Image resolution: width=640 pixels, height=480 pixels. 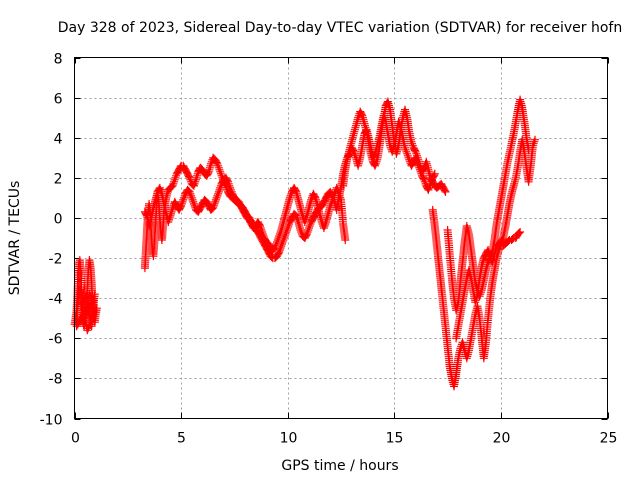 What do you see at coordinates (58, 140) in the screenshot?
I see `y-tick-label: 4` at bounding box center [58, 140].